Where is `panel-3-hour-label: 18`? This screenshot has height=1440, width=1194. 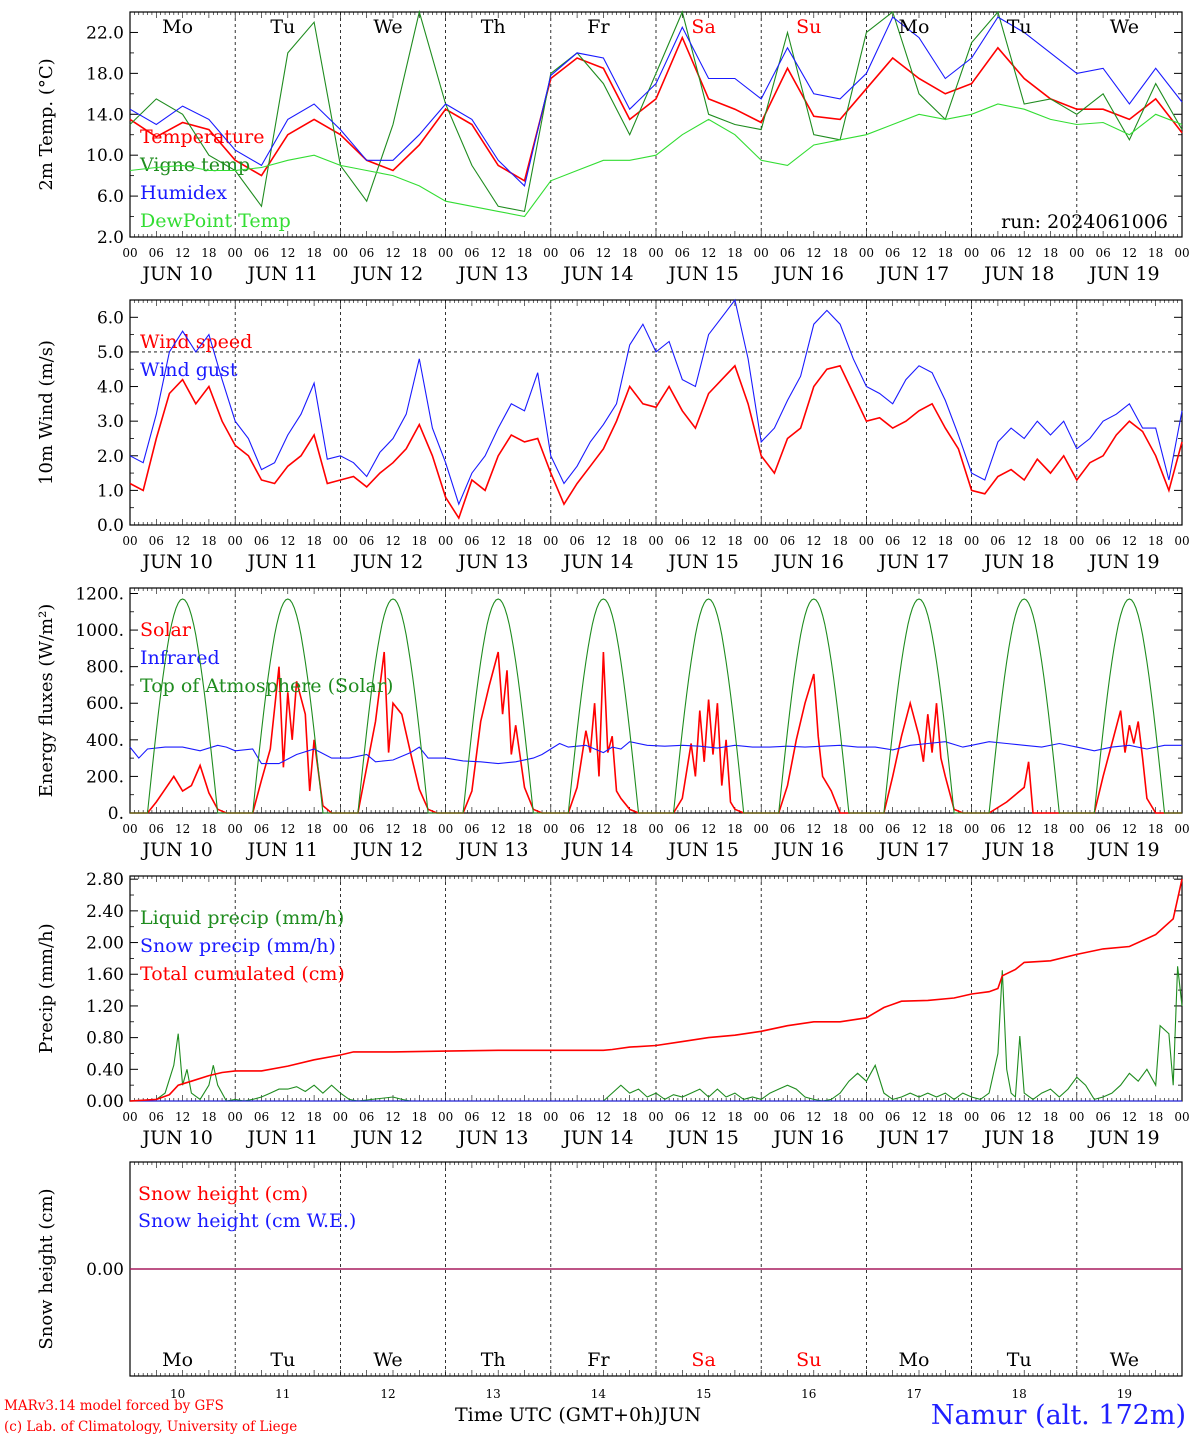
panel-3-hour-label: 18 is located at coordinates (839, 1117).